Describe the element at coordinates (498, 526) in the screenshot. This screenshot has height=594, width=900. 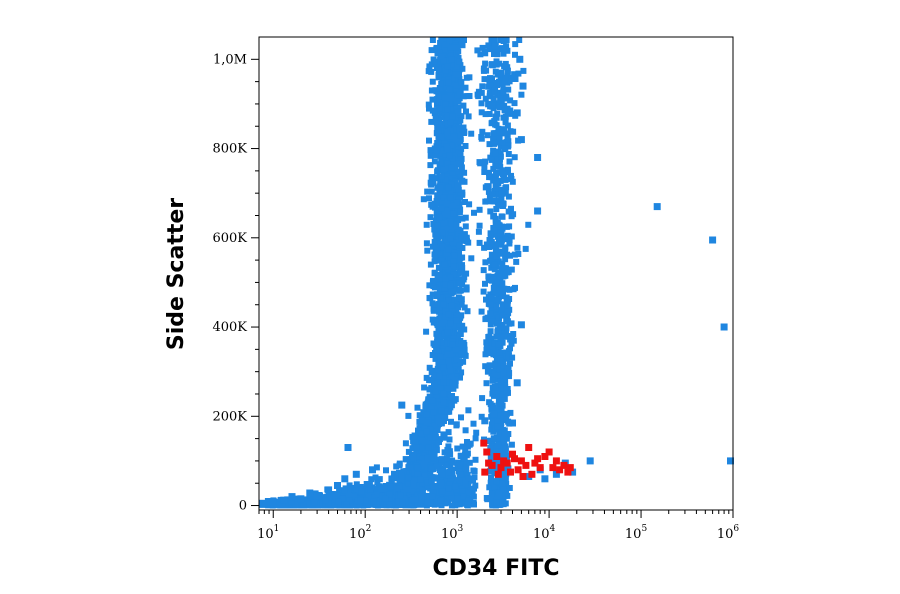
I see `x-axis: 101 102 103 104 105 106` at that location.